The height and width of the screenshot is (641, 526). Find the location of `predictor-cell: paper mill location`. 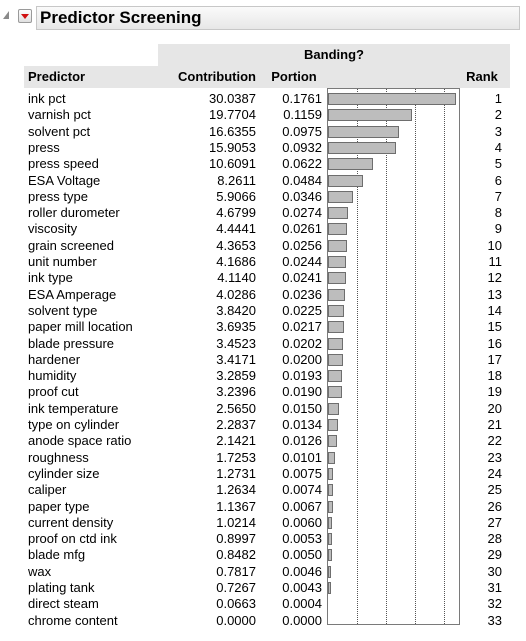

predictor-cell: paper mill location is located at coordinates (80, 327).